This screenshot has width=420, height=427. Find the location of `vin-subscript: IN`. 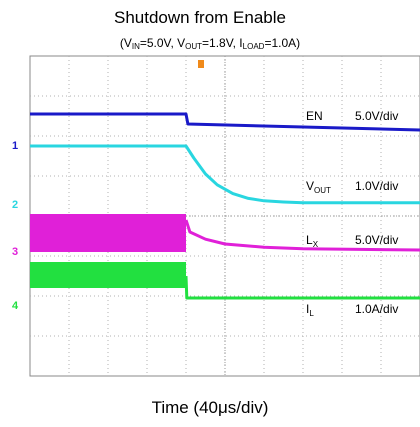

vin-subscript: IN is located at coordinates (135, 46).